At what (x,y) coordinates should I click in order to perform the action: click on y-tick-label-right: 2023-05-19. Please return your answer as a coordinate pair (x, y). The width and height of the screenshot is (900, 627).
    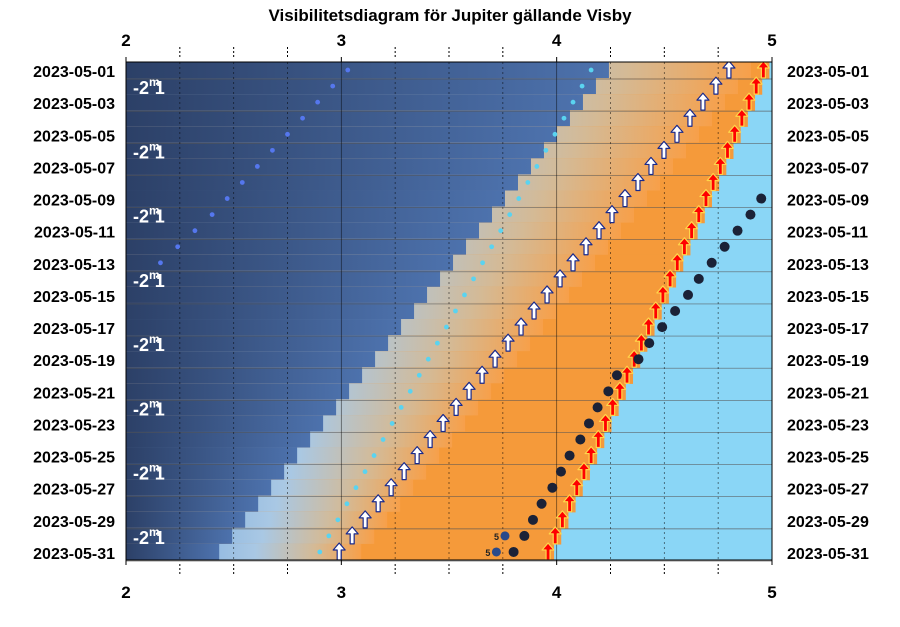
    Looking at the image, I should click on (828, 361).